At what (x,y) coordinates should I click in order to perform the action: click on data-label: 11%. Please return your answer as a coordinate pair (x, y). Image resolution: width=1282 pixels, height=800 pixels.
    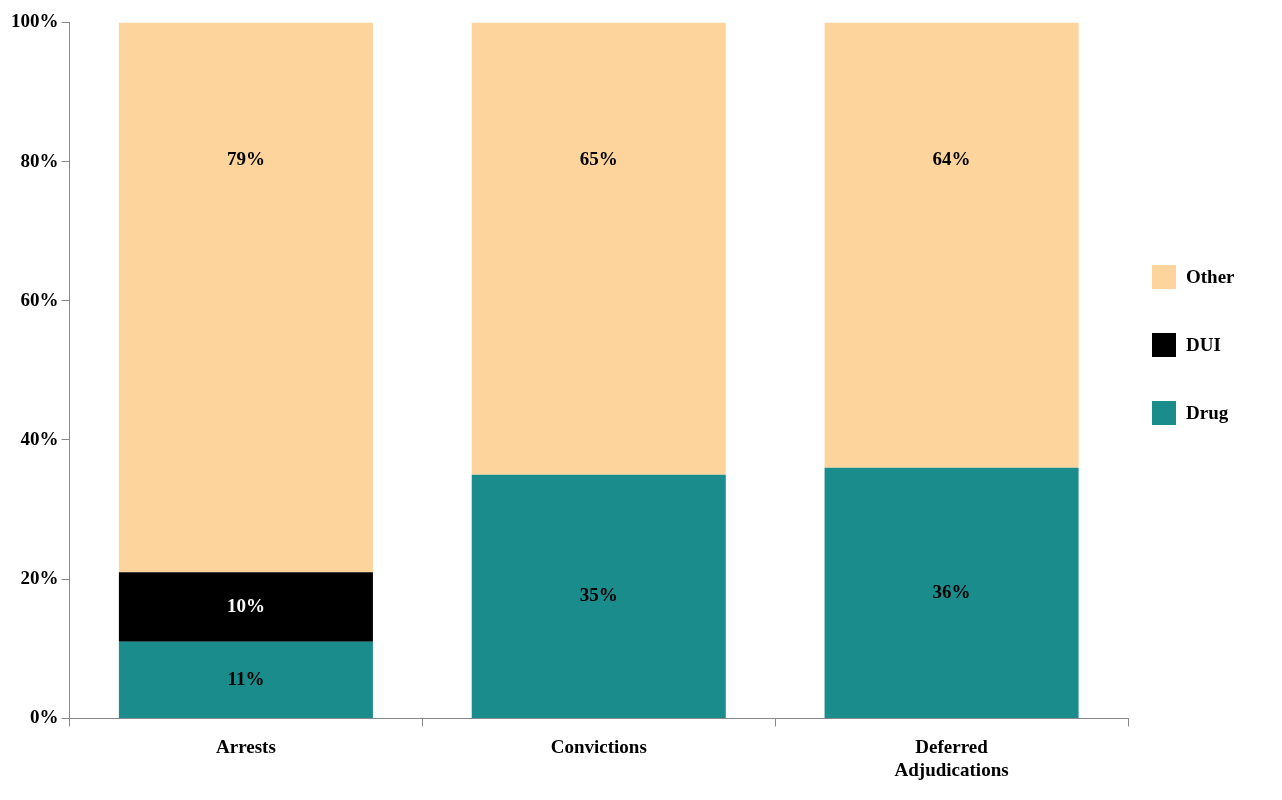
    Looking at the image, I should click on (246, 678).